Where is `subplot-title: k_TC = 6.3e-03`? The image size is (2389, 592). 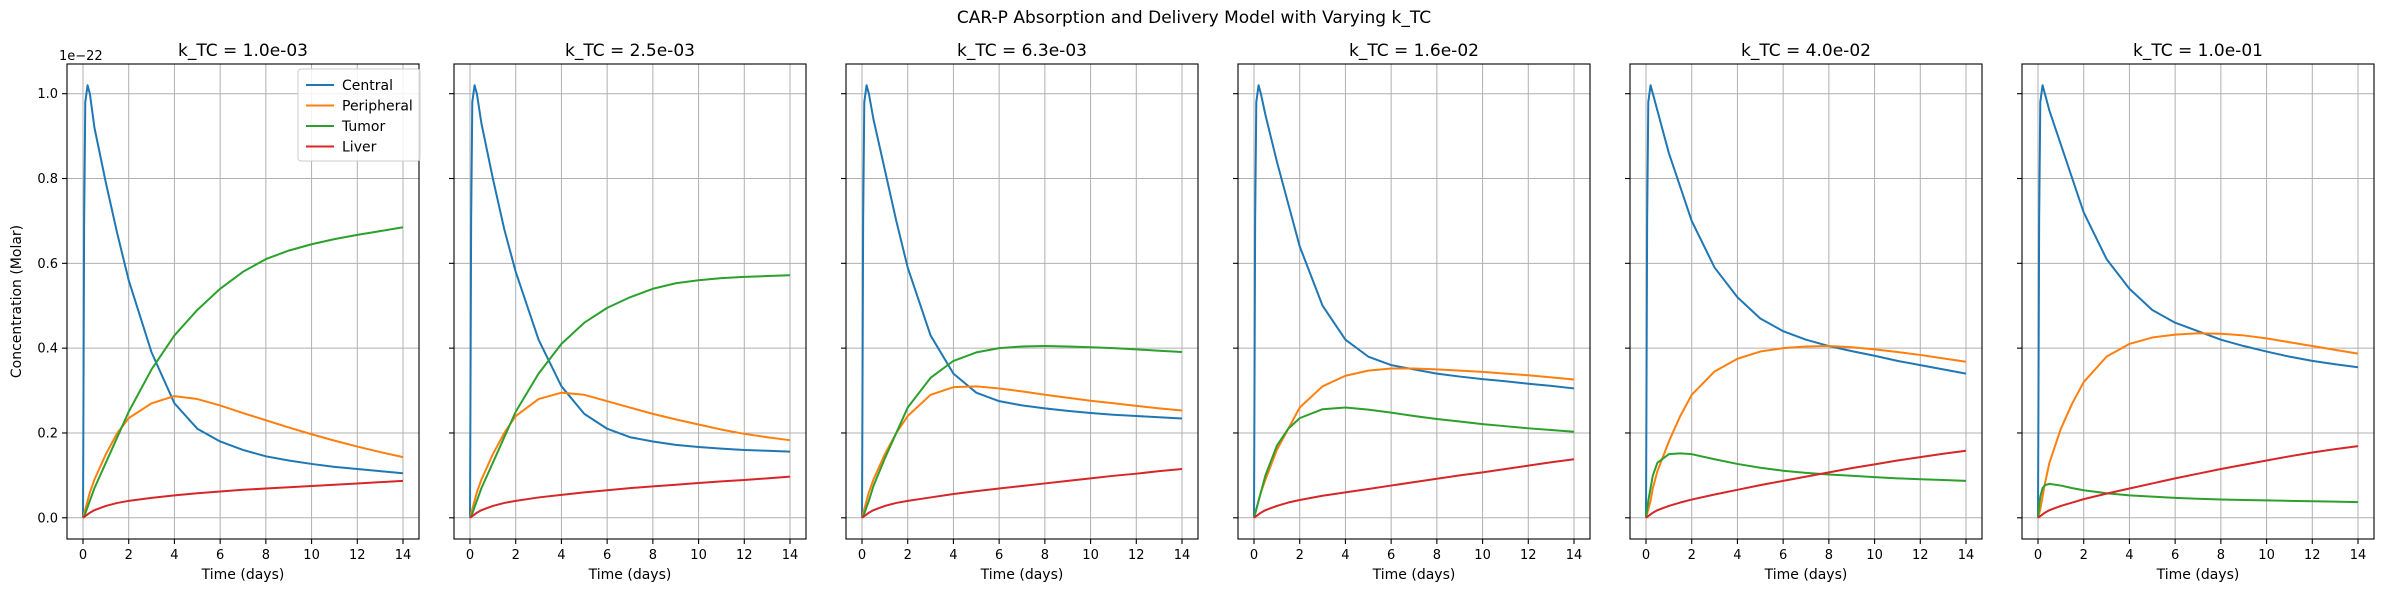 subplot-title: k_TC = 6.3e-03 is located at coordinates (1022, 51).